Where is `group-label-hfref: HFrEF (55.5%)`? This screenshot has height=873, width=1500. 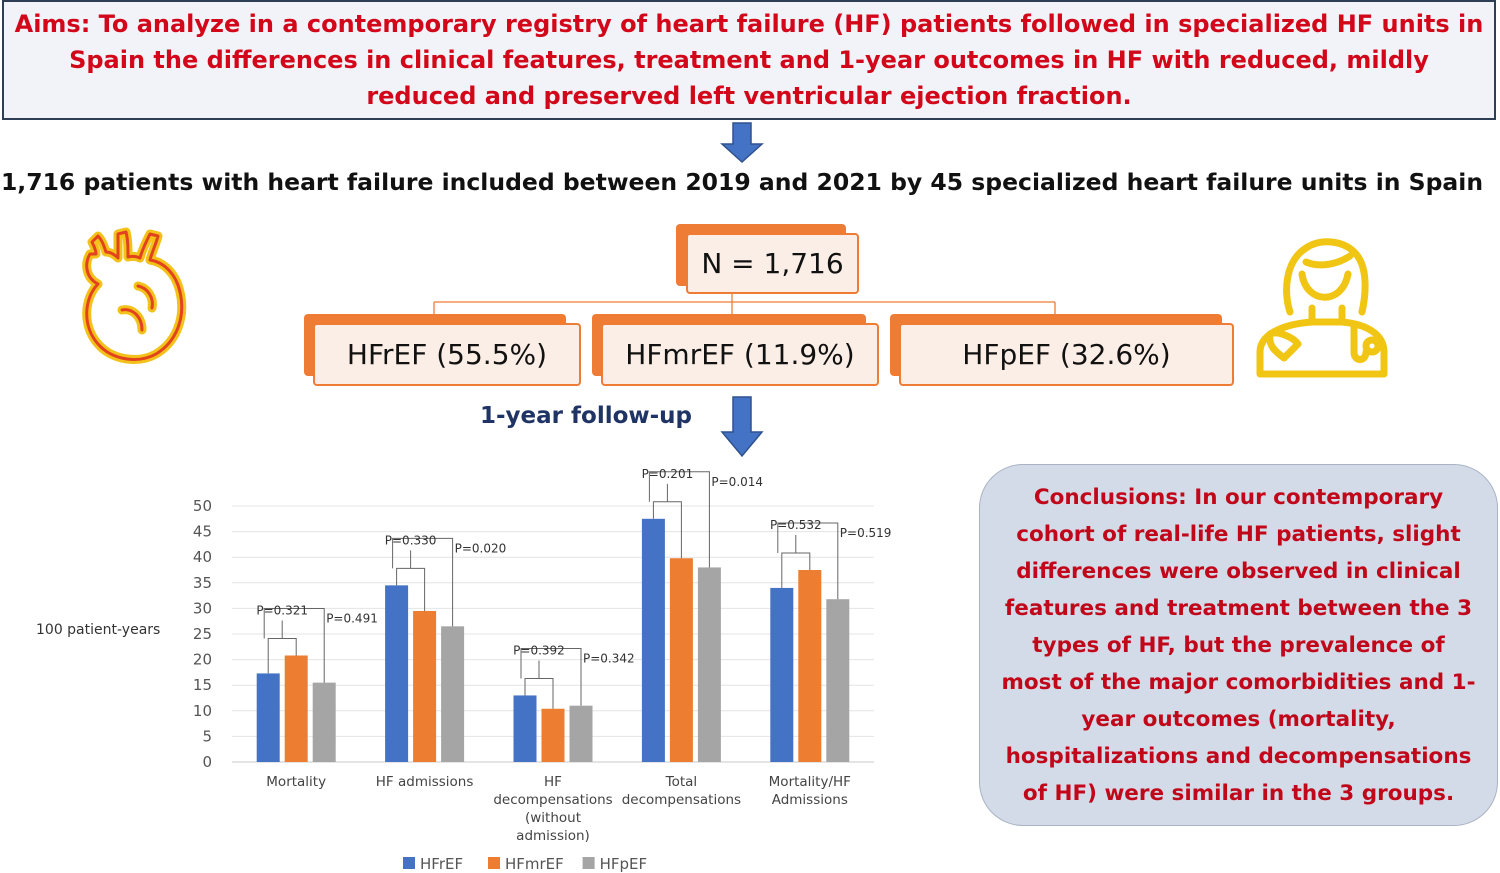
group-label-hfref: HFrEF (55.5%) is located at coordinates (447, 354).